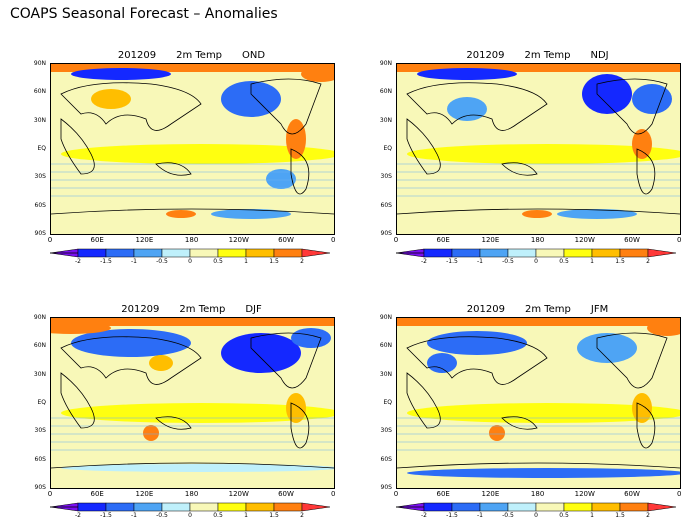 The height and width of the screenshot is (531, 688). I want to click on panel-title: 201209 2m Temp OND, so click(191, 55).